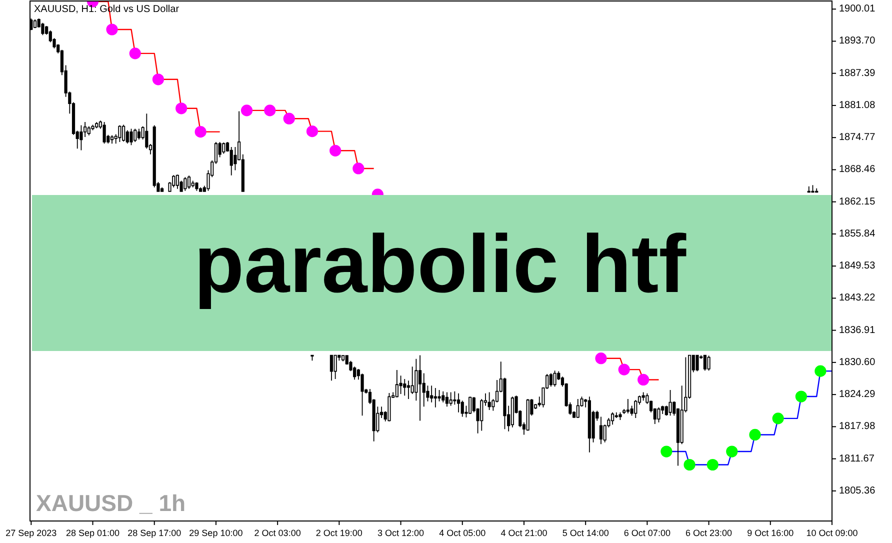  I want to click on y-tick-label: 1893.70, so click(857, 41).